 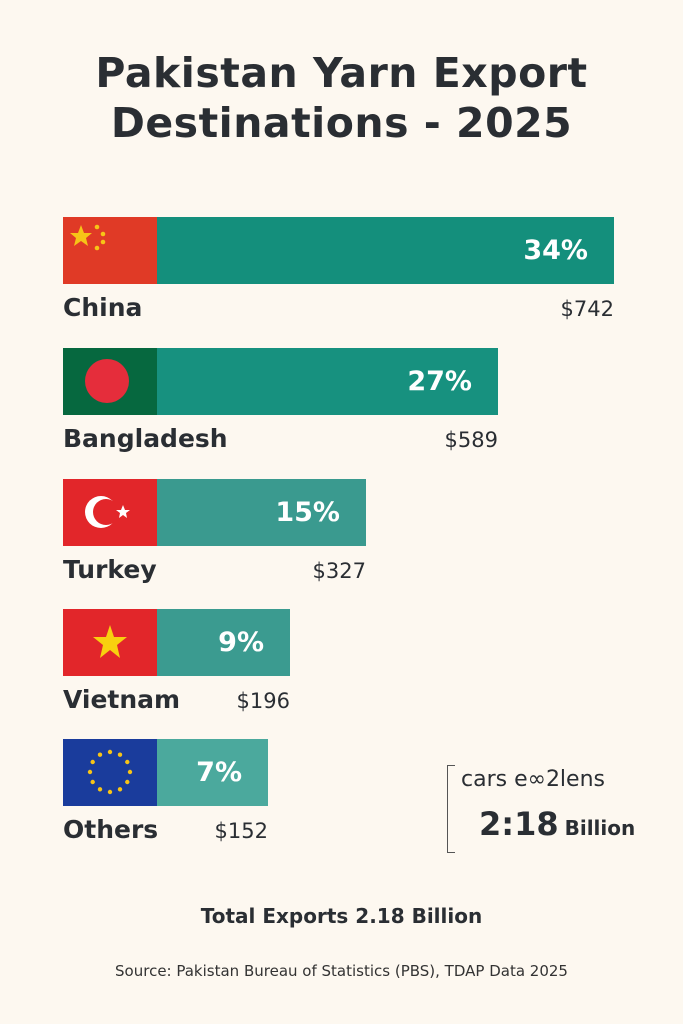 I want to click on percent-label: 7%, so click(x=219, y=772).